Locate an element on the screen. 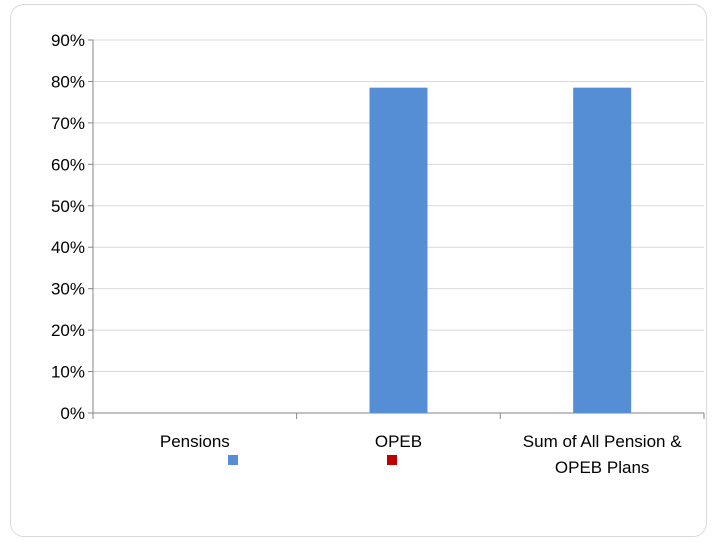  y-tick-label: 20% is located at coordinates (68, 330).